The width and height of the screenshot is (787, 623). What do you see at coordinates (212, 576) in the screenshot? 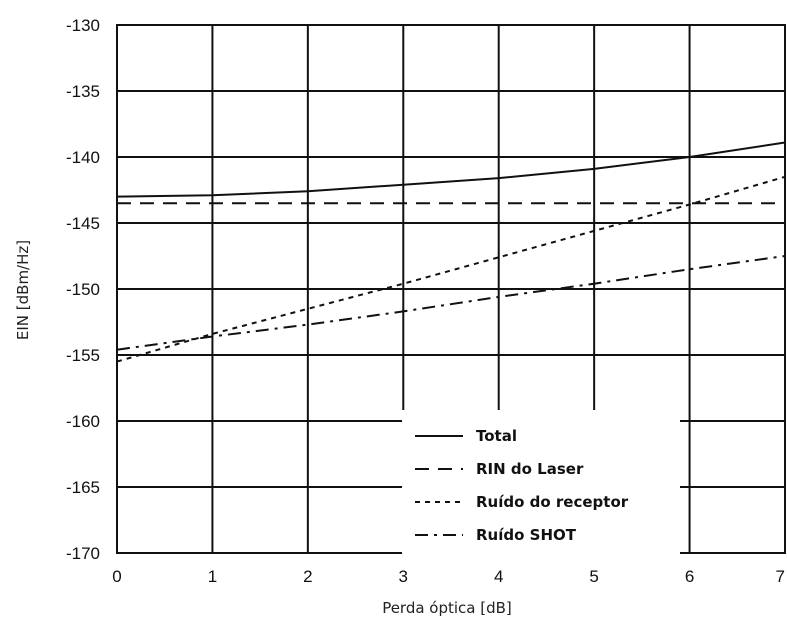
I see `x-tick-label: 1` at bounding box center [212, 576].